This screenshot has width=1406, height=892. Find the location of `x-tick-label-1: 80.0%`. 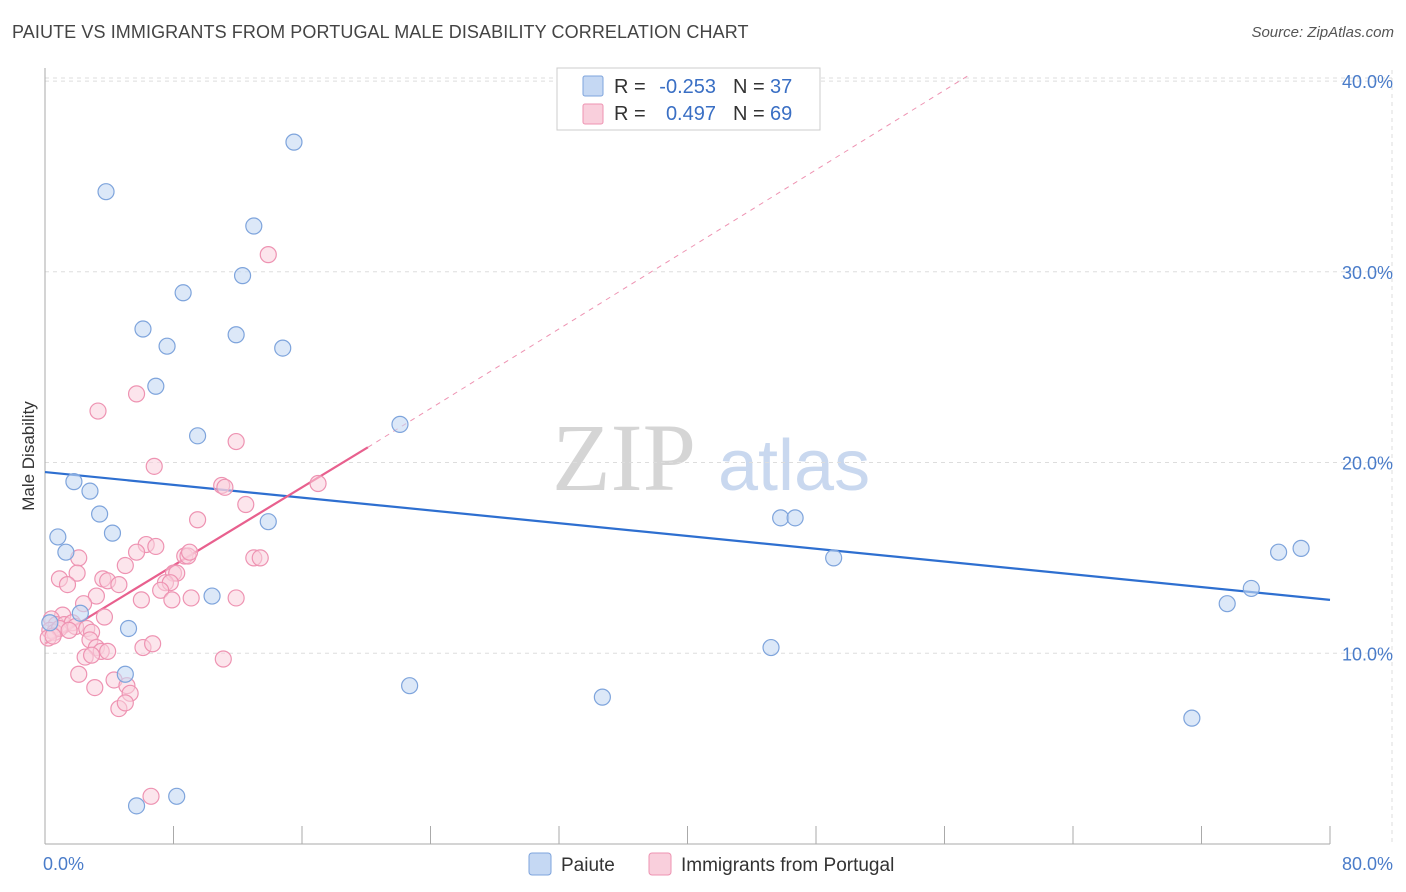

x-tick-label-1: 80.0% is located at coordinates (1367, 864).